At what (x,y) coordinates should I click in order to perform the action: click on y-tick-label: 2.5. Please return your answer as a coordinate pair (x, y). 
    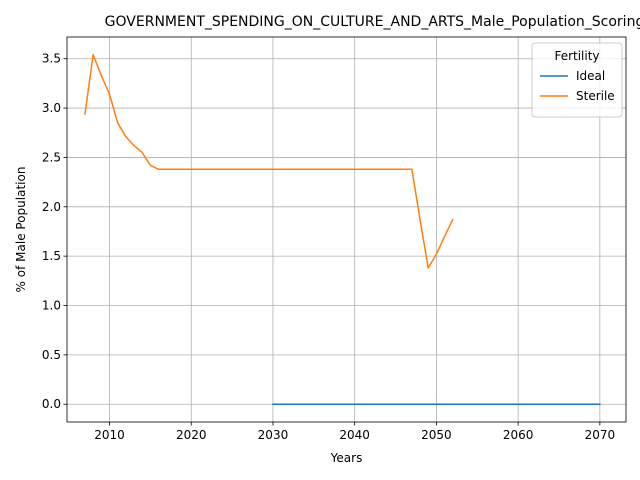
    Looking at the image, I should click on (51, 157).